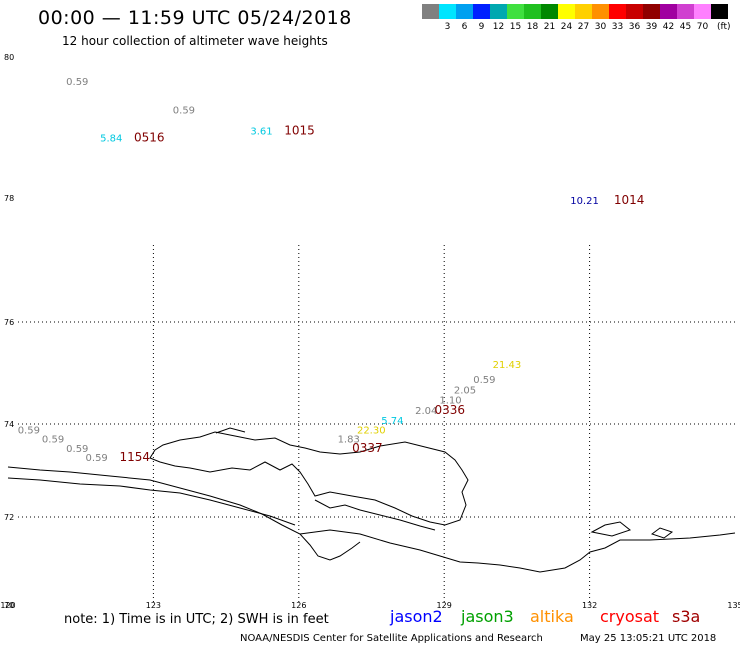  What do you see at coordinates (685, 27) in the screenshot?
I see `colorbar-tick-label: 45` at bounding box center [685, 27].